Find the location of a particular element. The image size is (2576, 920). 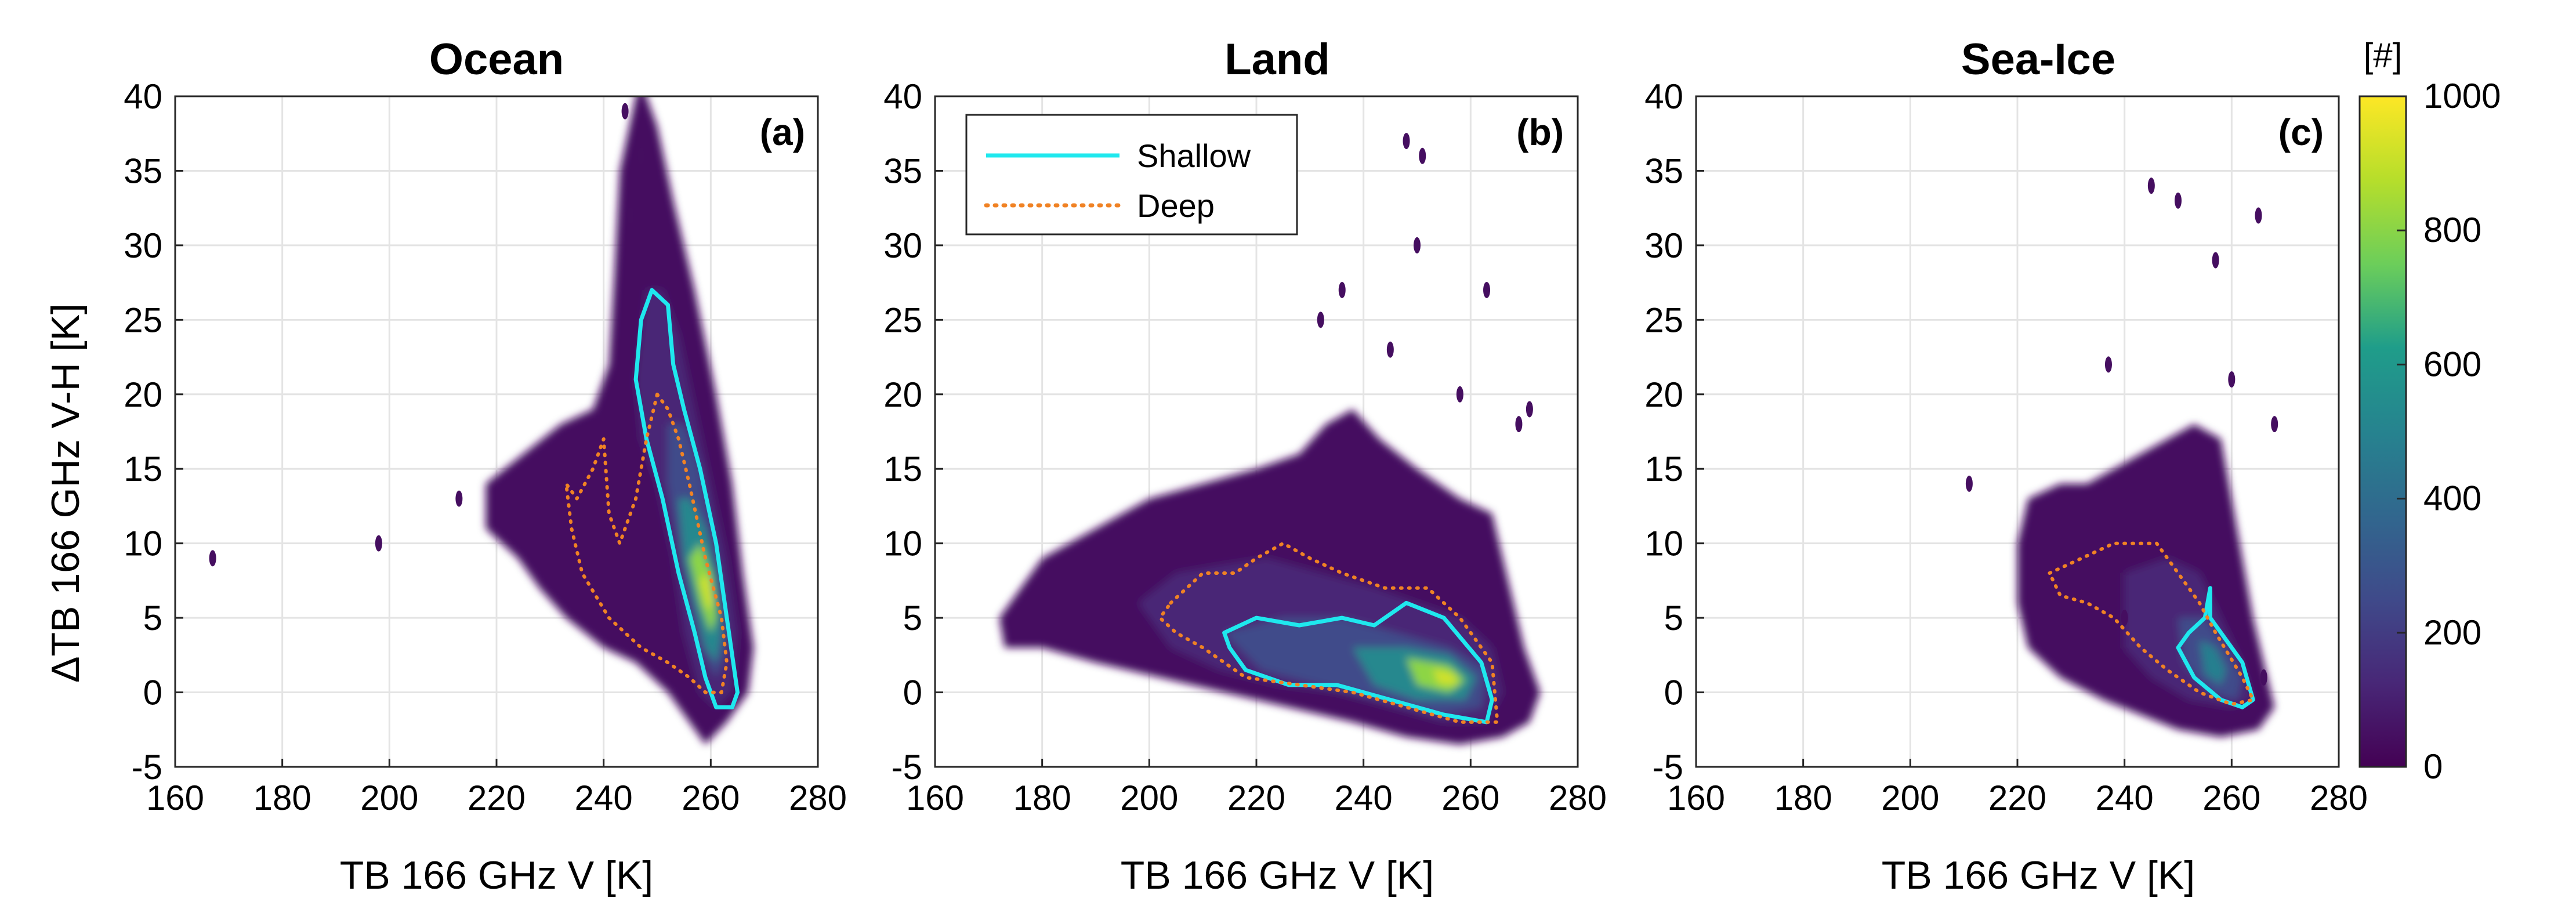

colorbar-tick-label: 0 is located at coordinates (2433, 766).